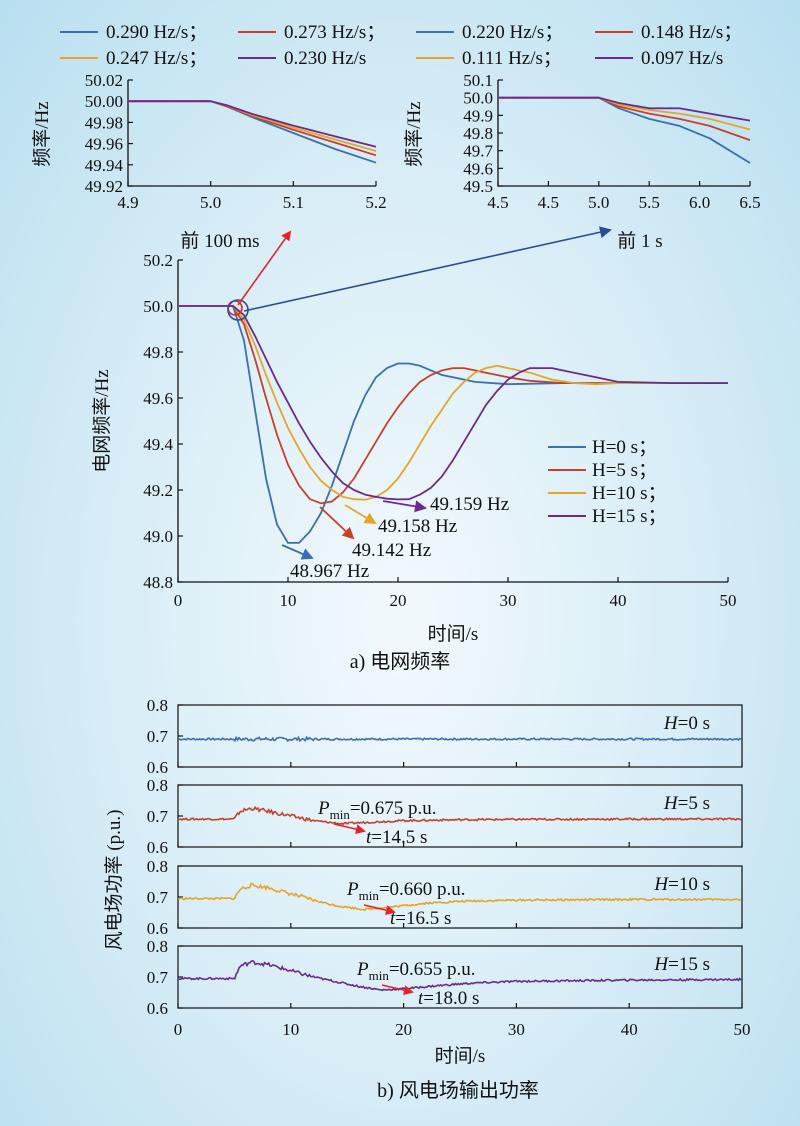 Image resolution: width=800 pixels, height=1126 pixels. I want to click on tmin-value: =16.5 s, so click(423, 918).